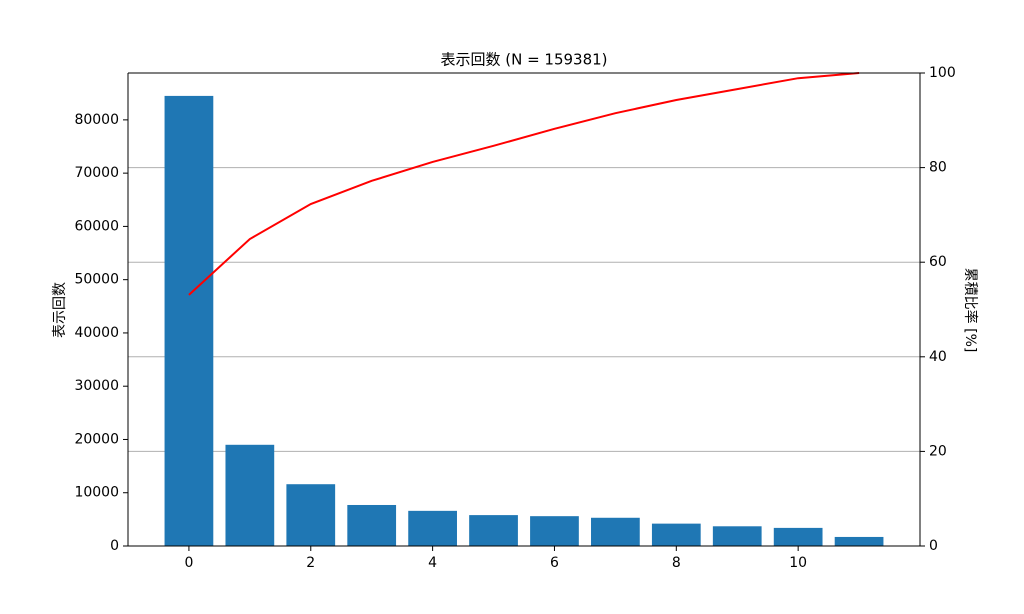 This screenshot has width=1024, height=614. What do you see at coordinates (96, 173) in the screenshot?
I see `y-tick-label: 70000` at bounding box center [96, 173].